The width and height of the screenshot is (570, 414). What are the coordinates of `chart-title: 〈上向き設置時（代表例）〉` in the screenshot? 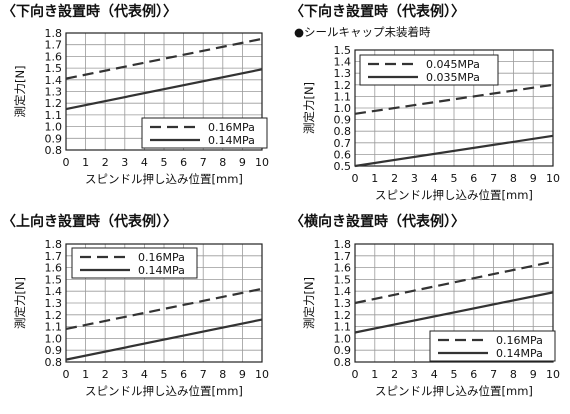 It's located at (89, 221).